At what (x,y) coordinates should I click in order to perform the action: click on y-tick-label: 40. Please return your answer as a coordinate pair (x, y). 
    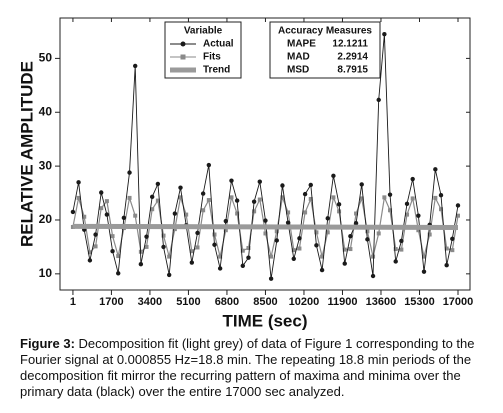
    Looking at the image, I should click on (46, 111).